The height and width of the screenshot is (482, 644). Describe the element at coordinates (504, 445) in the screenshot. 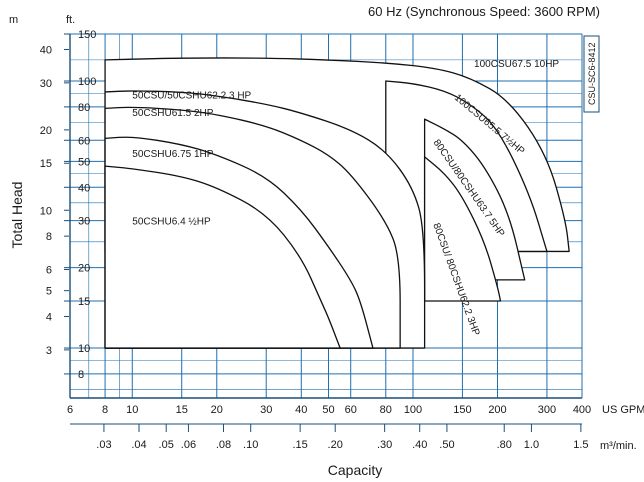

I see `m3-tick-label: .80` at that location.